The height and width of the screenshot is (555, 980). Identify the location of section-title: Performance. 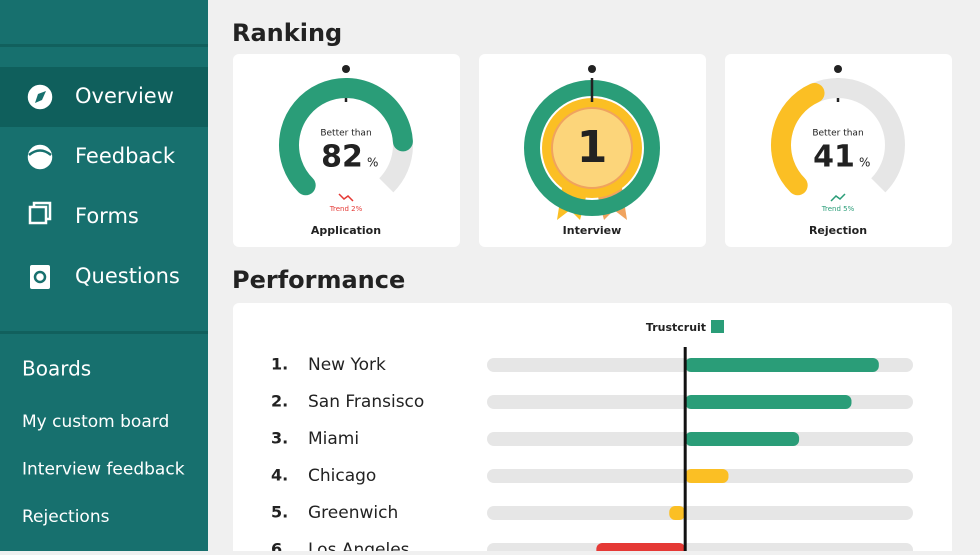
(318, 280).